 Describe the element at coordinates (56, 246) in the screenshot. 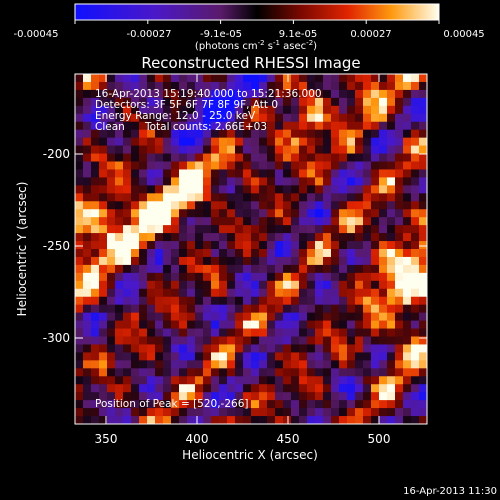

I see `y-tick-label: -250` at that location.